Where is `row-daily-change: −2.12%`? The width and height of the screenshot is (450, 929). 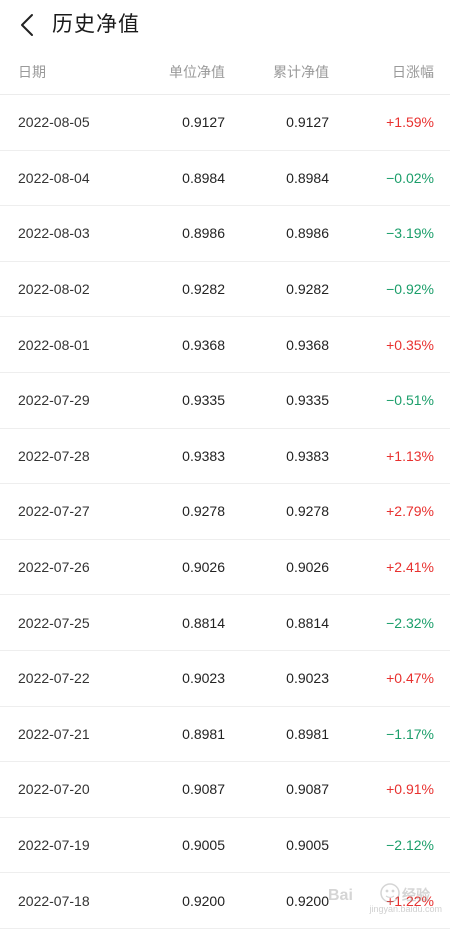 row-daily-change: −2.12% is located at coordinates (410, 845).